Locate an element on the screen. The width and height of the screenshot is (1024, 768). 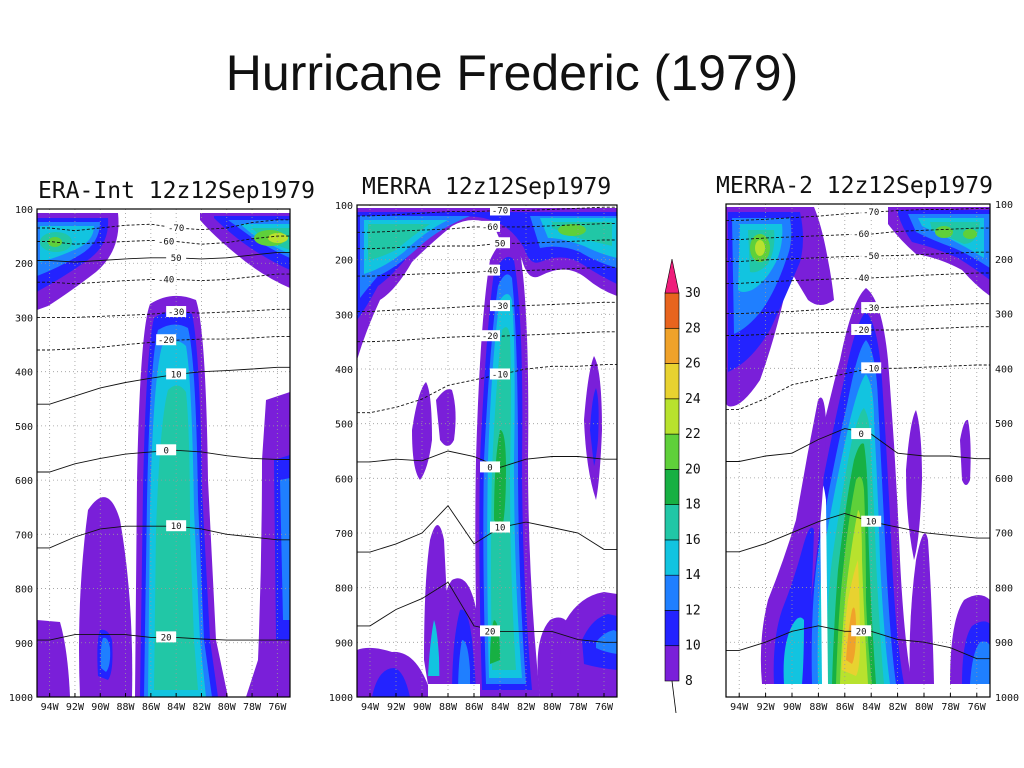
era-int-contour-label: -20 is located at coordinates (166, 341).